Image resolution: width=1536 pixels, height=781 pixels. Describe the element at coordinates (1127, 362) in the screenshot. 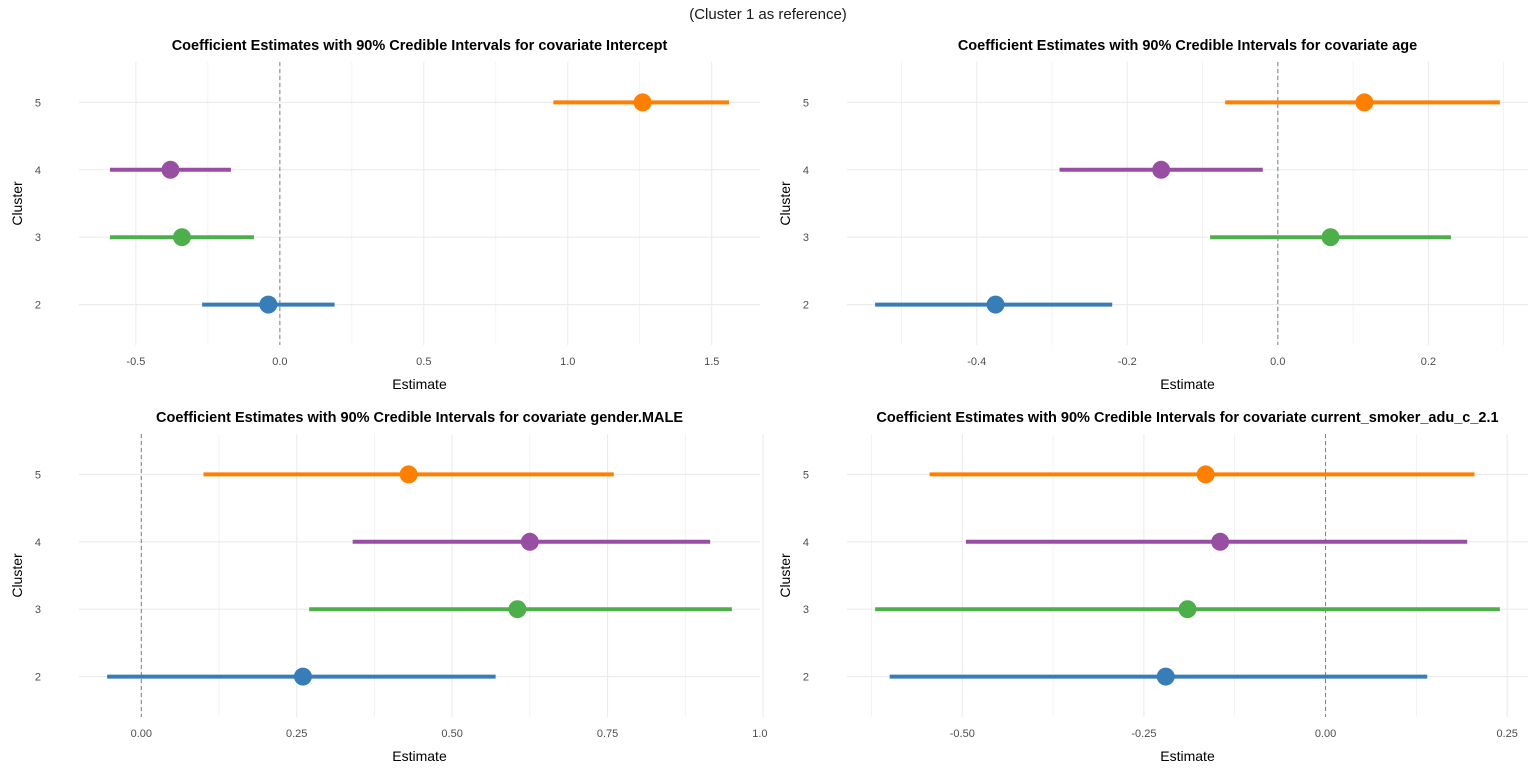

I see `x-tick-label: -0.2` at that location.